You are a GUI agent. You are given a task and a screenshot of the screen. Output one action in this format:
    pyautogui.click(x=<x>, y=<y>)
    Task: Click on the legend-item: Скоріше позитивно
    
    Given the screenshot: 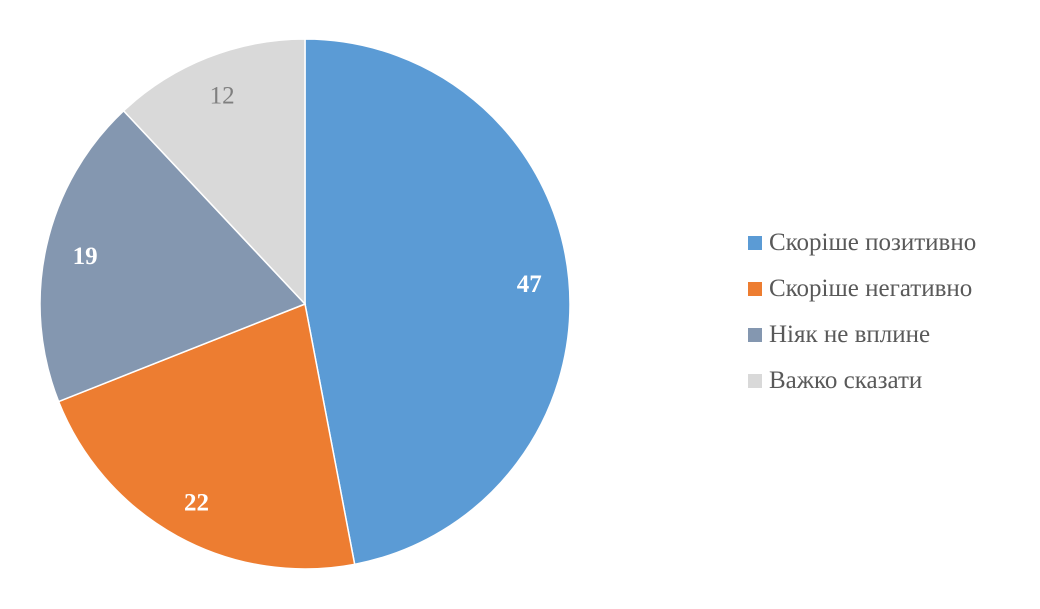 What is the action you would take?
    pyautogui.click(x=862, y=243)
    